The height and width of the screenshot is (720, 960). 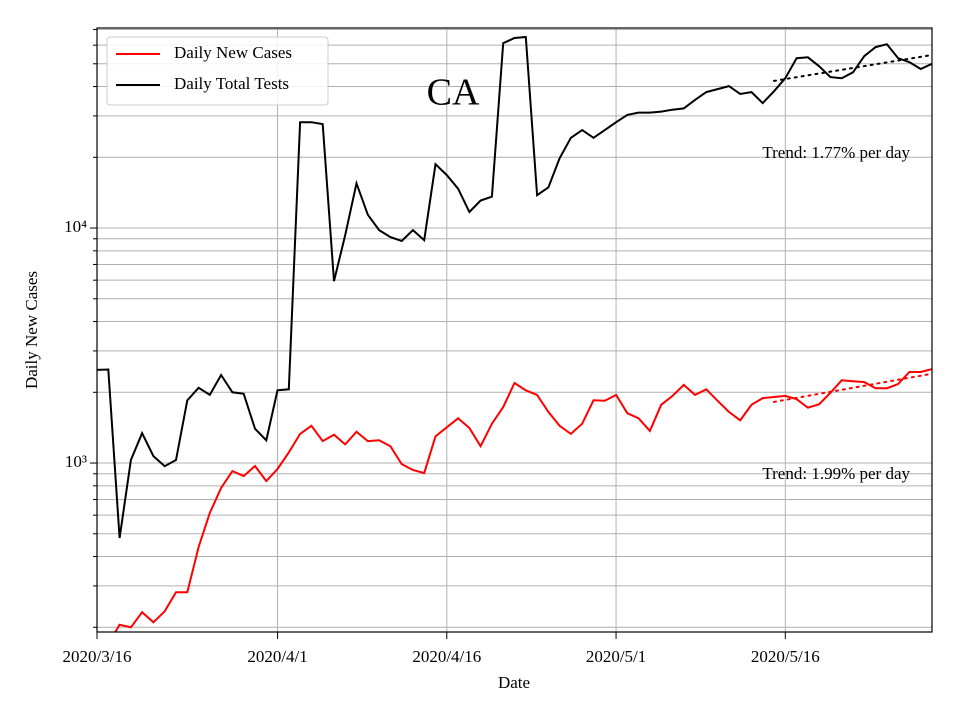 What do you see at coordinates (231, 83) in the screenshot?
I see `legend-label: Daily Total Tests` at bounding box center [231, 83].